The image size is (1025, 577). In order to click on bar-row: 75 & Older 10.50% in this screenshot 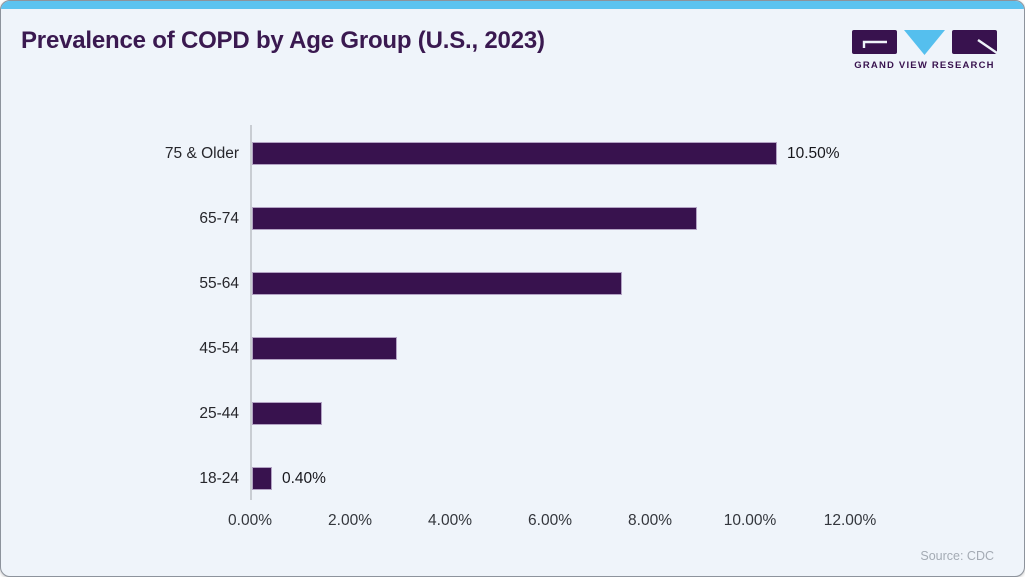, I will do `click(512, 153)`.